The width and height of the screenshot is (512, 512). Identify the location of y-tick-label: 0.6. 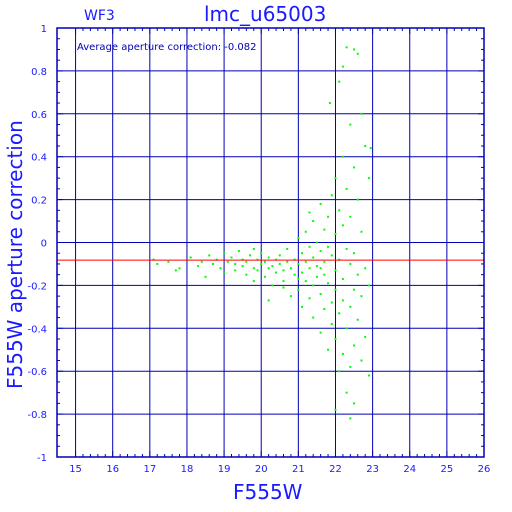
(39, 115).